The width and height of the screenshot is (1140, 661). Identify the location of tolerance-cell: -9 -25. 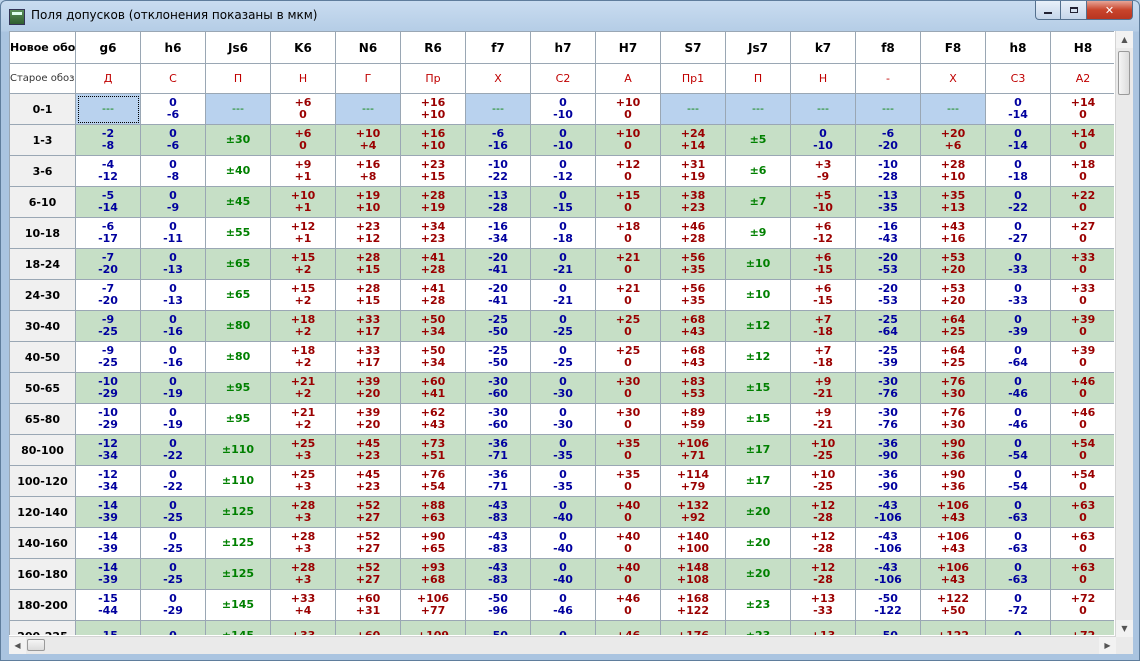
(108, 326).